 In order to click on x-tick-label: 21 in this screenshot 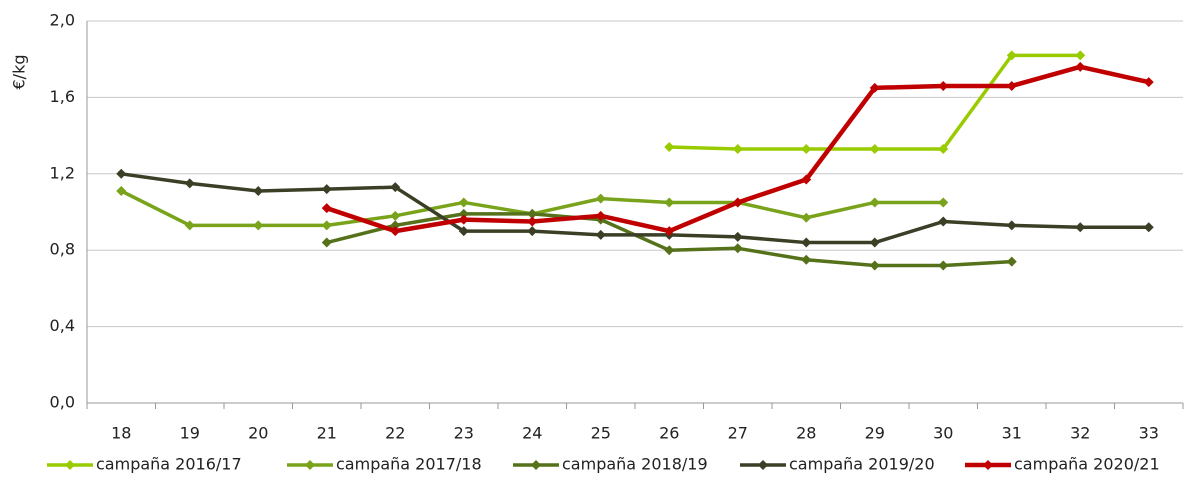, I will do `click(327, 433)`.